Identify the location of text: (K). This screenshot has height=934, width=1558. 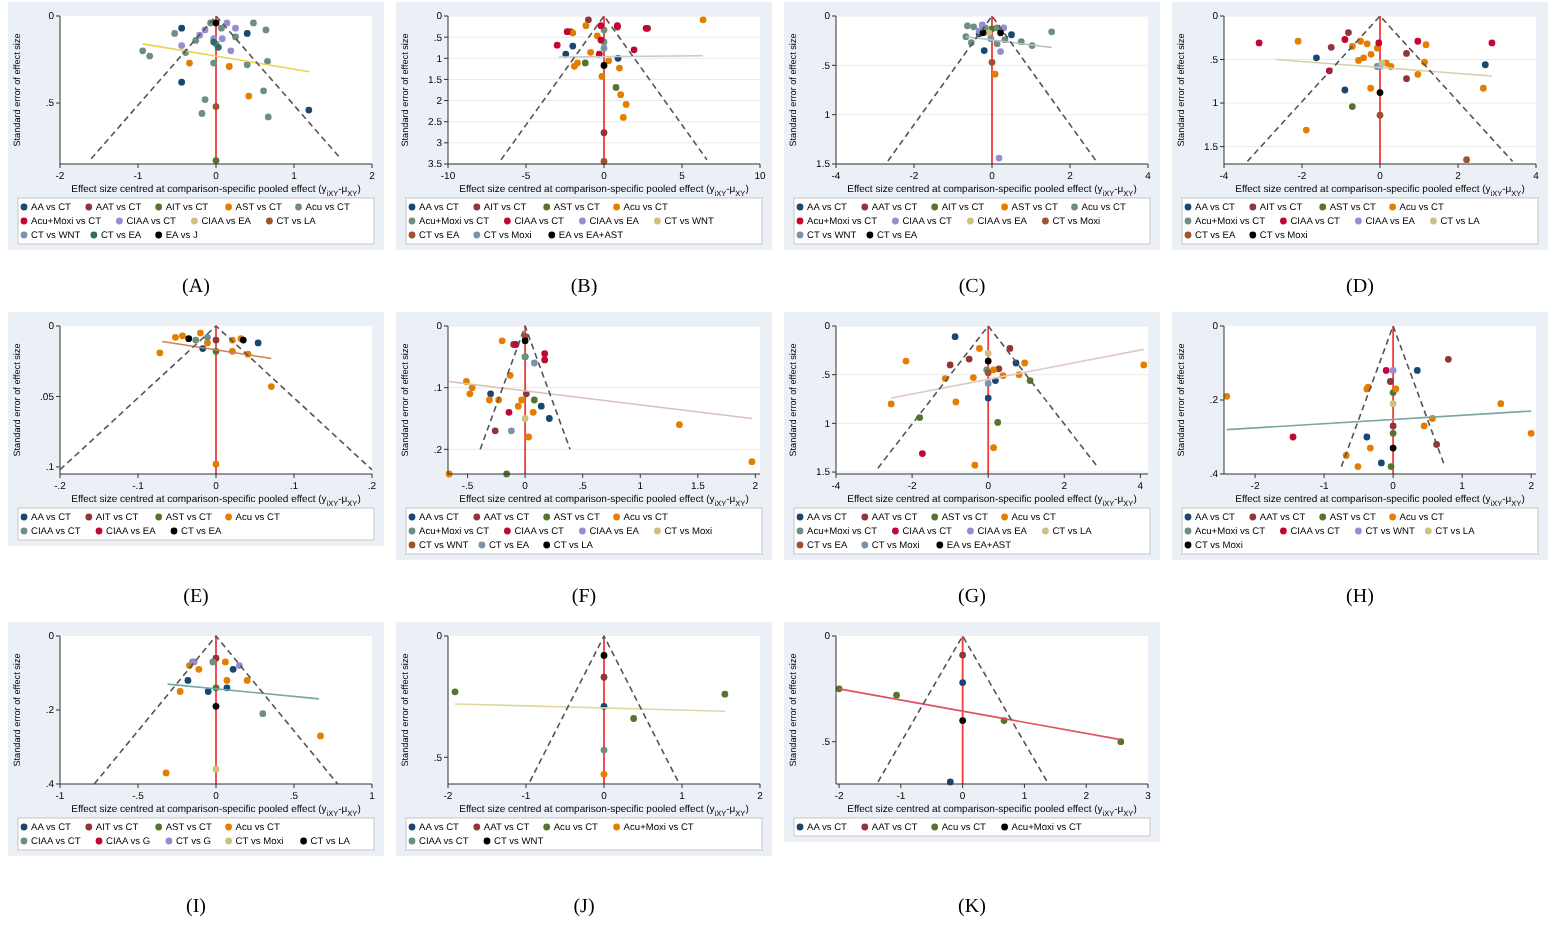
(972, 907).